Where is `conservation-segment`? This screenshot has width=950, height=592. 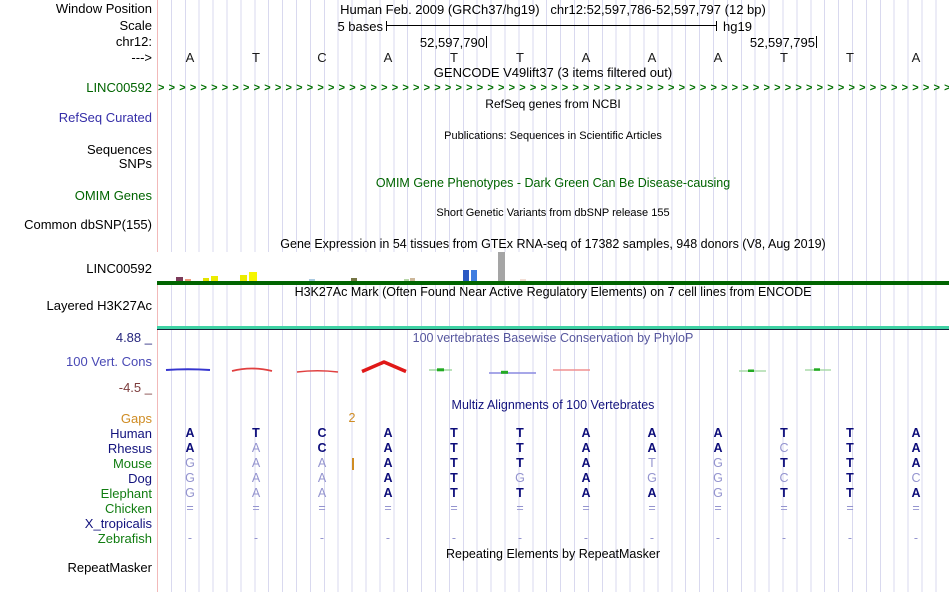
conservation-segment is located at coordinates (252, 369).